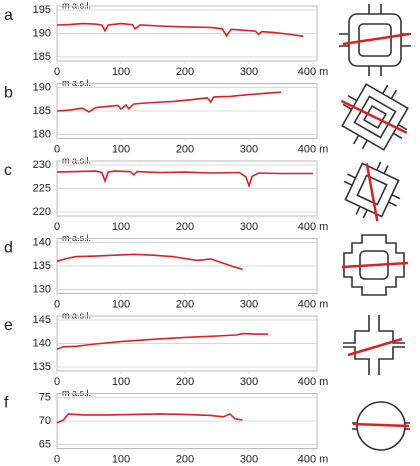 Image resolution: width=420 pixels, height=466 pixels. I want to click on panel-letter: f, so click(6, 403).